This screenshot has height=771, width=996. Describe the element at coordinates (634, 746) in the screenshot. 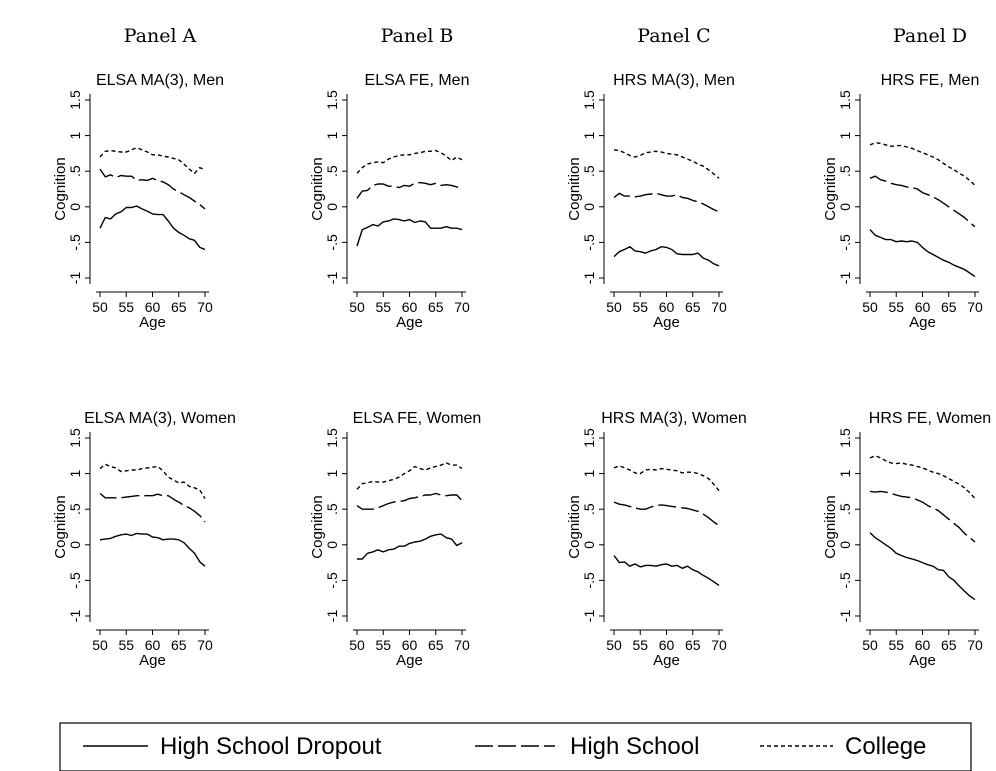

I see `legend-label-highschool: High School` at that location.